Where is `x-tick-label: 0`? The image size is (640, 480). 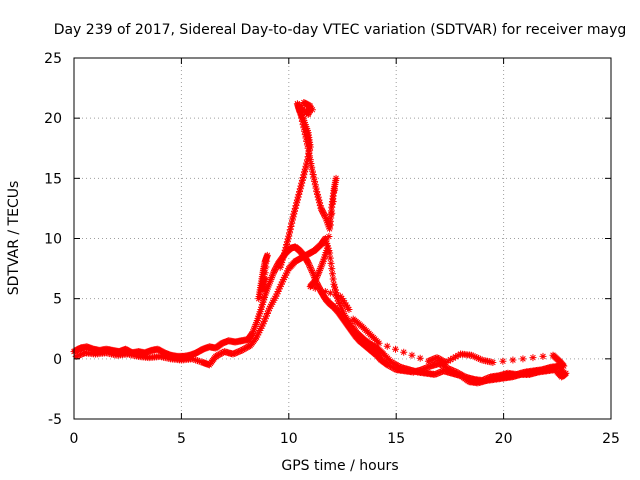
x-tick-label: 0 is located at coordinates (74, 439).